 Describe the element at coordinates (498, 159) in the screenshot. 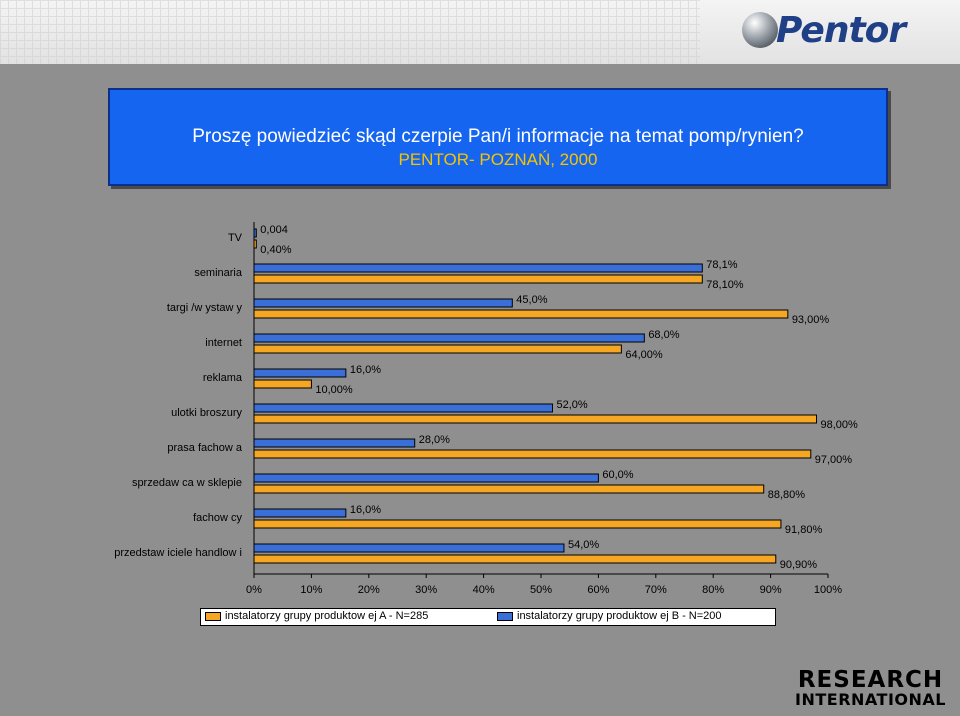

I see `chart-subtitle: PENTOR- POZNAŃ, 2000` at that location.